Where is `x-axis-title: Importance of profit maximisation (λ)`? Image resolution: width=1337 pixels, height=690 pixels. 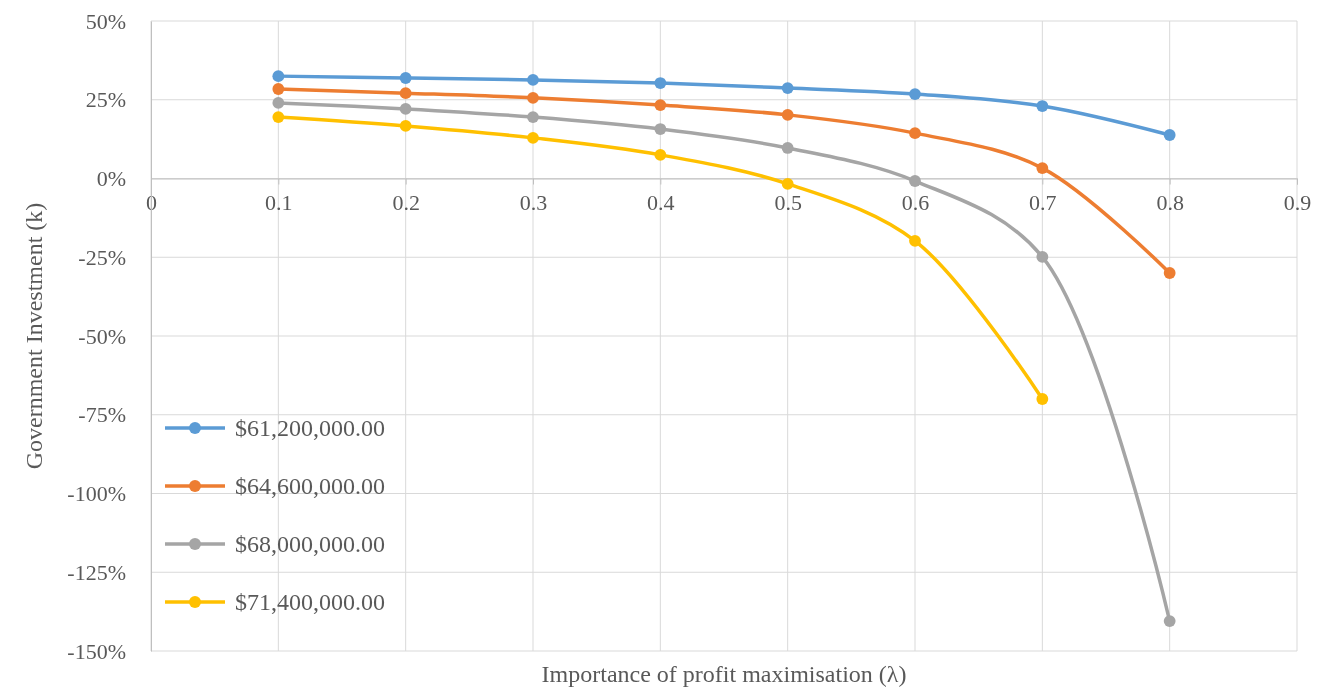
x-axis-title: Importance of profit maximisation (λ) is located at coordinates (724, 674).